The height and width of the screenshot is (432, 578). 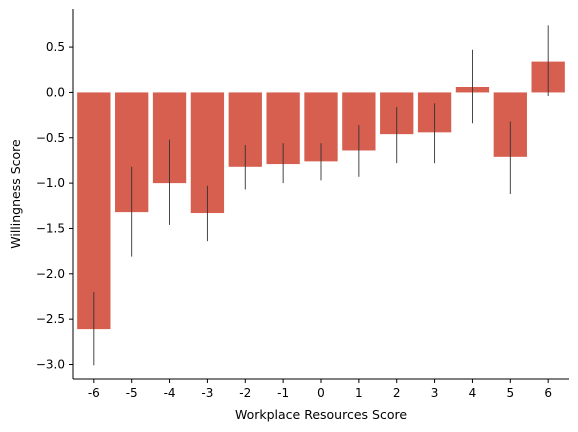 What do you see at coordinates (510, 393) in the screenshot?
I see `x-tick-label: 5` at bounding box center [510, 393].